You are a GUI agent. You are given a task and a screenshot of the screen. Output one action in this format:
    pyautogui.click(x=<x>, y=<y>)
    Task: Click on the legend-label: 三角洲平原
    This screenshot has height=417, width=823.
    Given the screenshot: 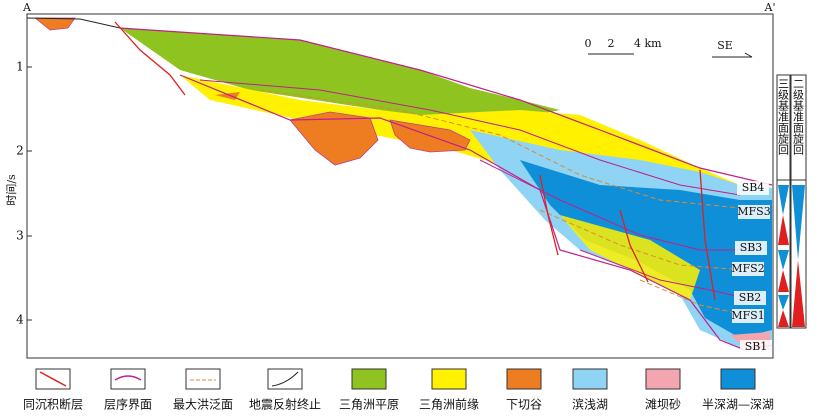 What is the action you would take?
    pyautogui.click(x=369, y=405)
    